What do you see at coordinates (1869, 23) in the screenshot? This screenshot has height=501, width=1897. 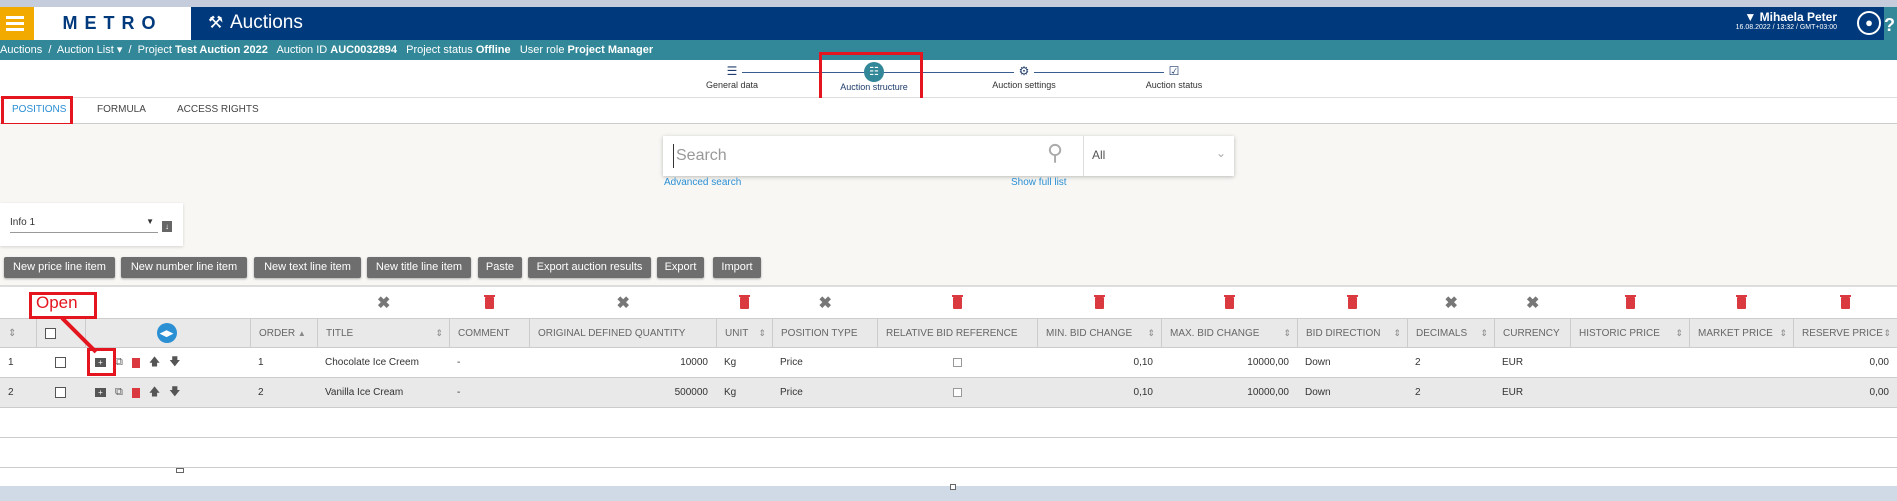 I see `avatar-icon: ●` at bounding box center [1869, 23].